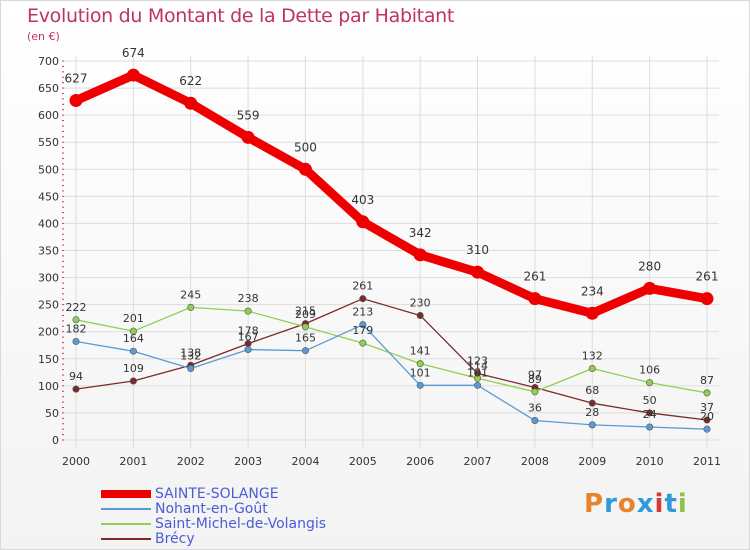 This screenshot has height=550, width=750. I want to click on legend-label: SAINTE-SOLANGE, so click(217, 493).